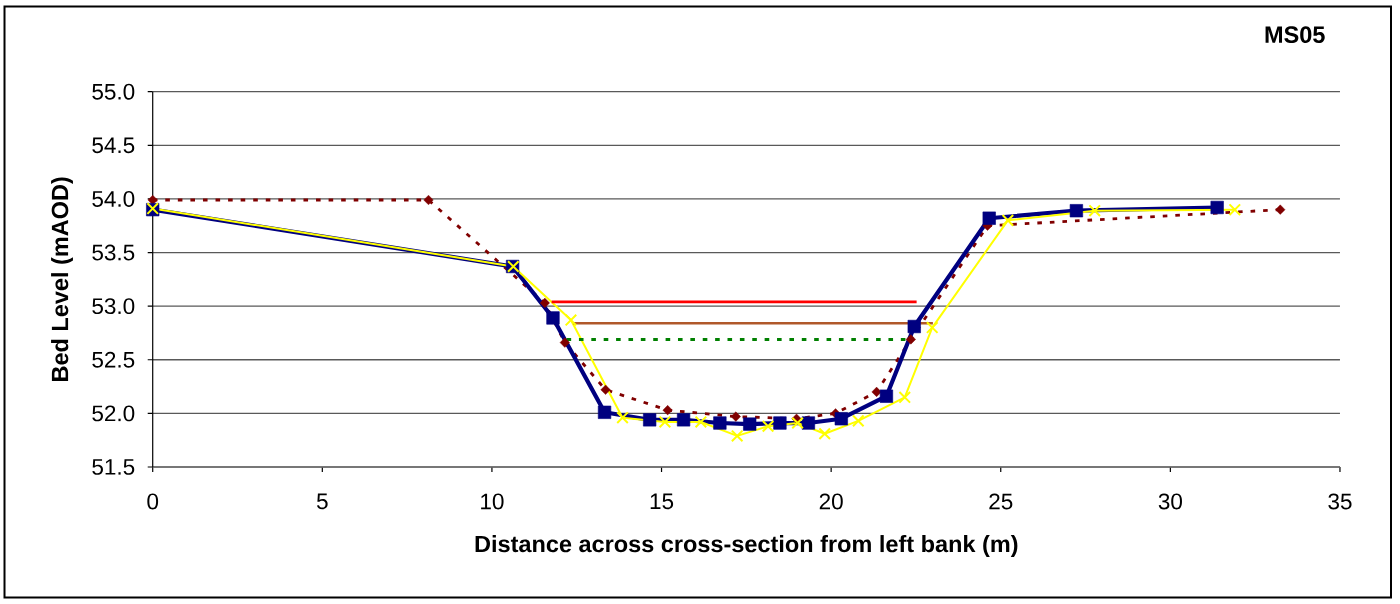  Describe the element at coordinates (113, 359) in the screenshot. I see `y-tick-label: 52.5` at that location.